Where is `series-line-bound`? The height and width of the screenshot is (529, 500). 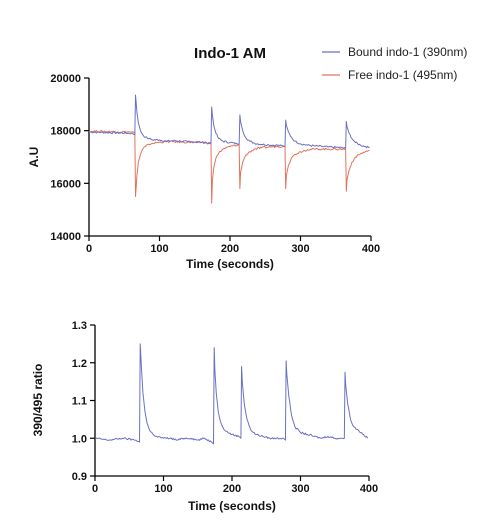
series-line-bound is located at coordinates (229, 122).